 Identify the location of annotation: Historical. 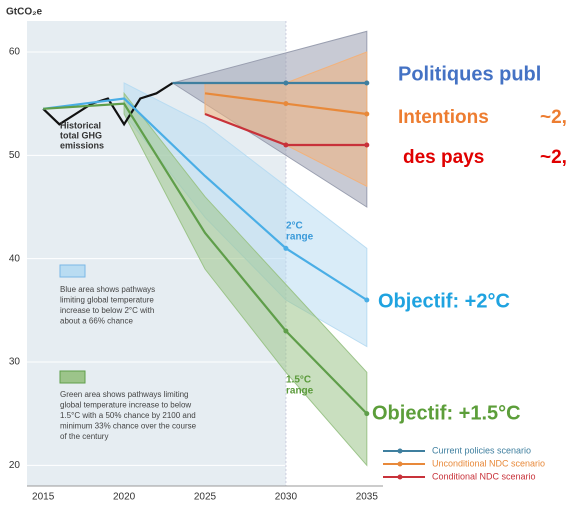
(80, 125).